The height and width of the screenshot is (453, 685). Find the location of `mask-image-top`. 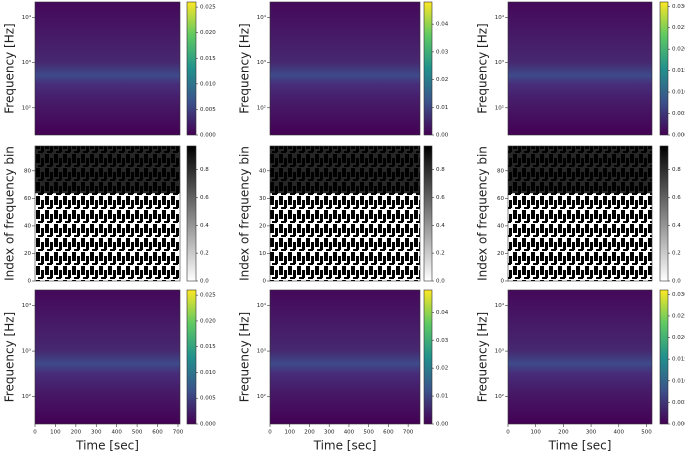

mask-image-top is located at coordinates (345, 170).